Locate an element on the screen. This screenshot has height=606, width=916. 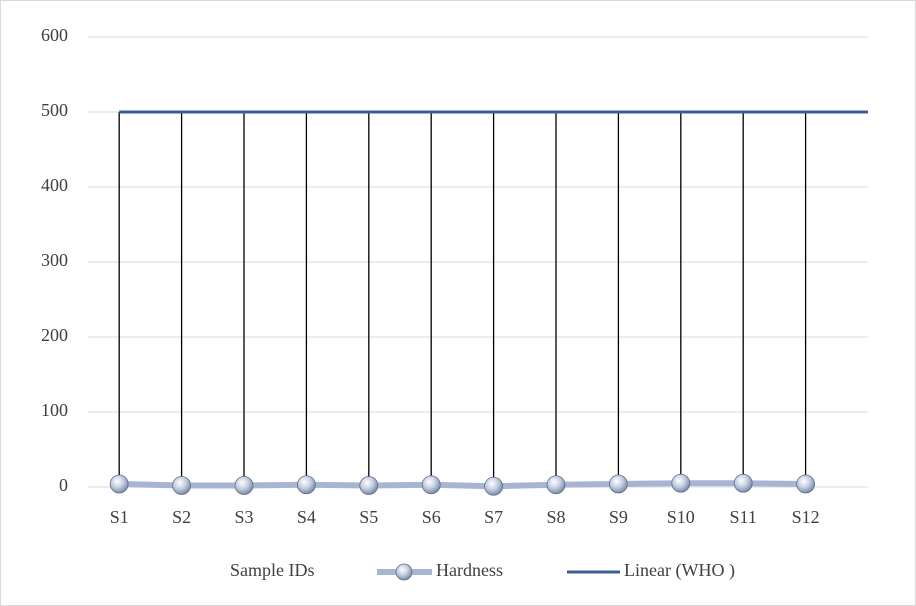
x-tick-label: S9 is located at coordinates (618, 517).